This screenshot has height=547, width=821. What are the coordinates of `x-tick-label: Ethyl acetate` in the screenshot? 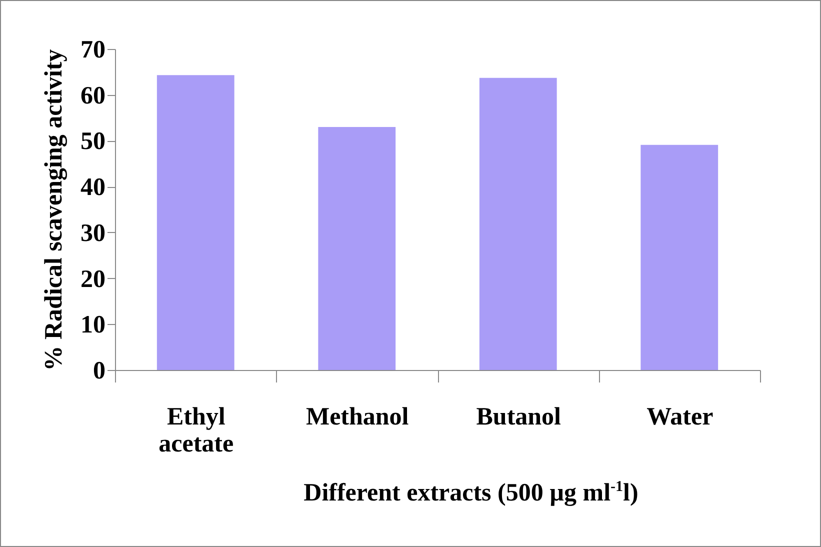 It's located at (196, 431).